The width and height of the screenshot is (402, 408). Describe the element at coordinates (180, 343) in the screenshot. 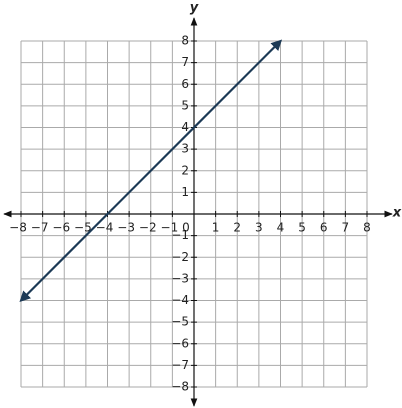

I see `y-tick-label: −6` at that location.